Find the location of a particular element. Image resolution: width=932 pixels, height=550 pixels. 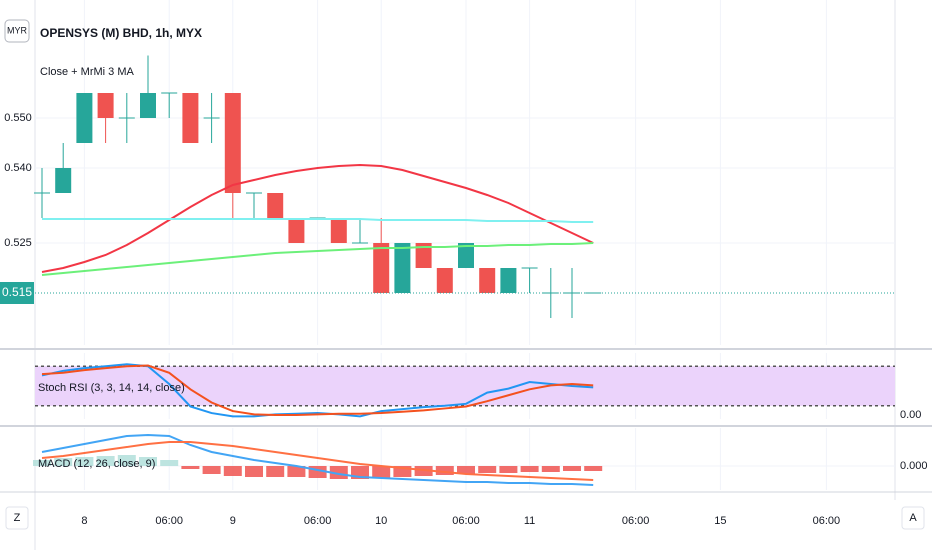

y-tick-label: 0.00 is located at coordinates (910, 415).